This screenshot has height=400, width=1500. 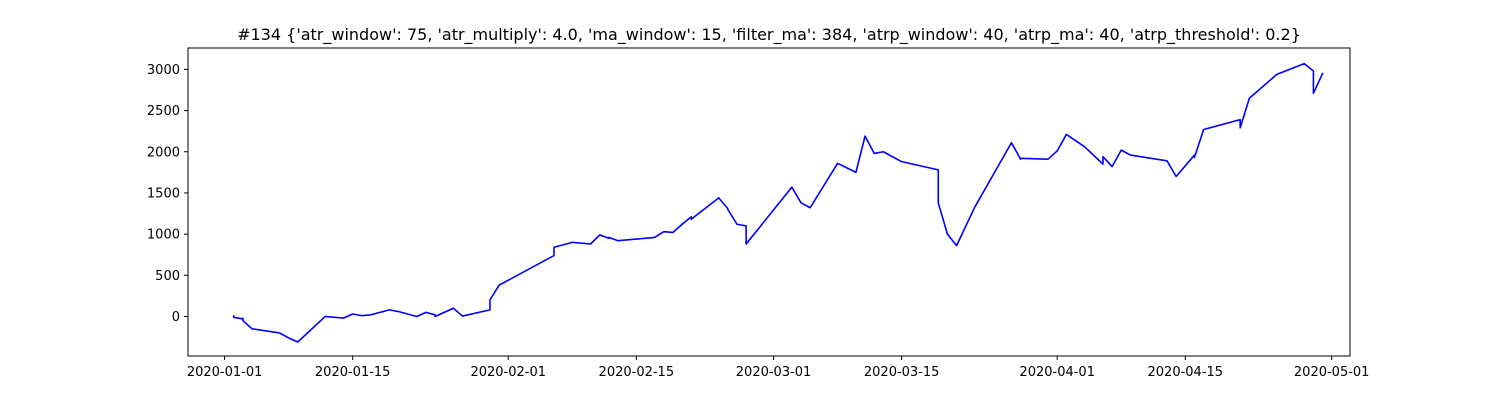 What do you see at coordinates (176, 317) in the screenshot?
I see `y-tick-label-0: 0` at bounding box center [176, 317].